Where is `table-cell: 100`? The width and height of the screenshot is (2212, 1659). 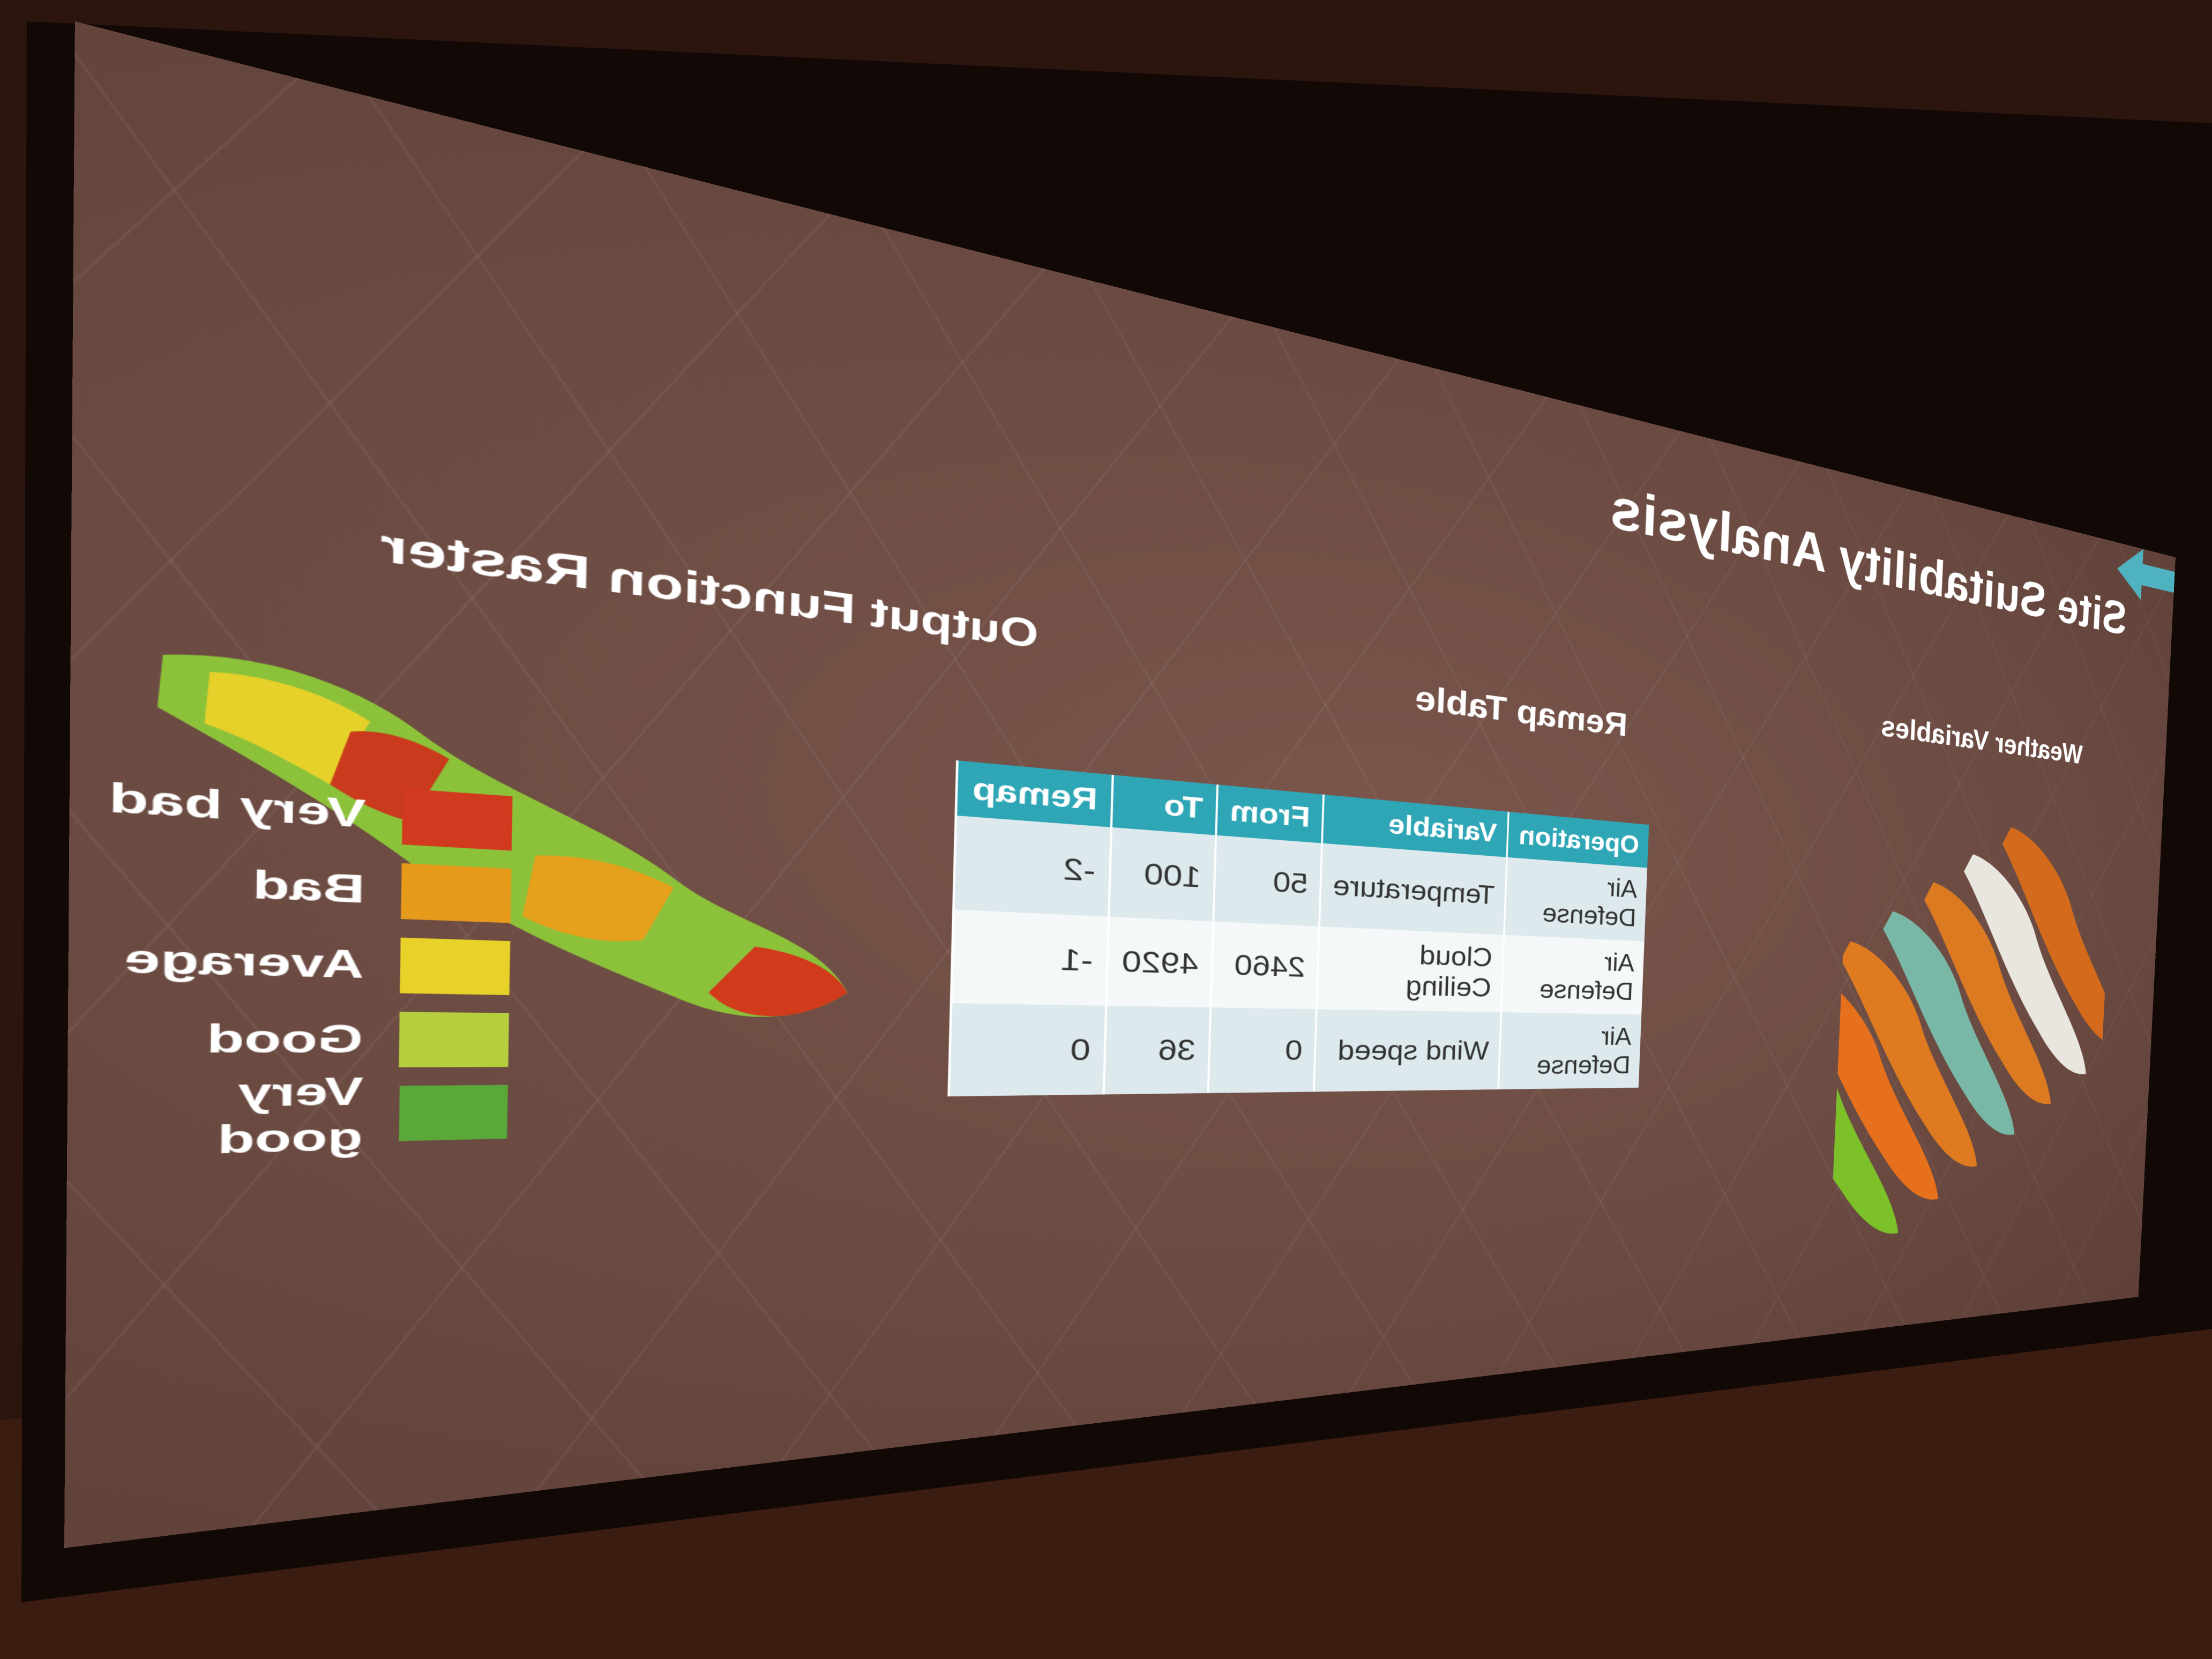
table-cell: 100 is located at coordinates (1162, 874).